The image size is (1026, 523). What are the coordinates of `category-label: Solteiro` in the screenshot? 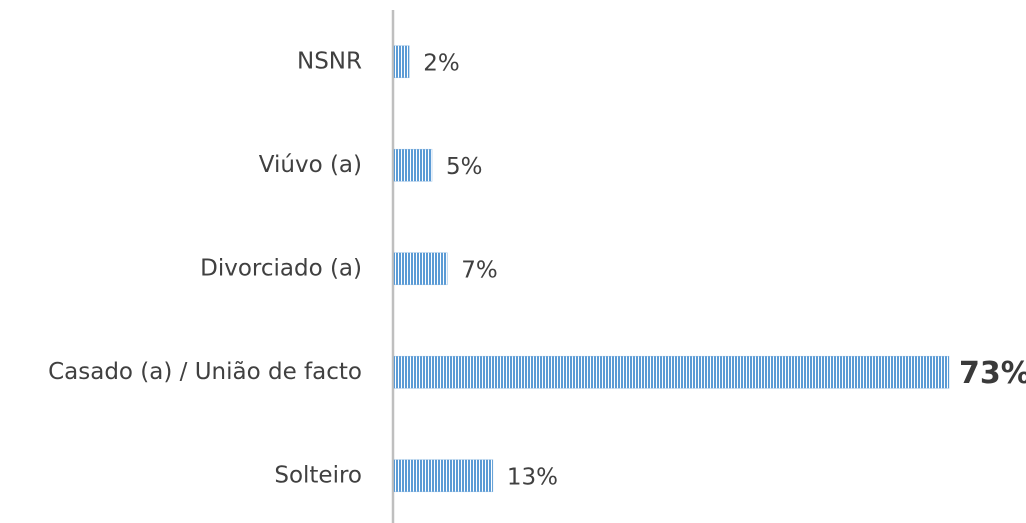 It's located at (318, 475).